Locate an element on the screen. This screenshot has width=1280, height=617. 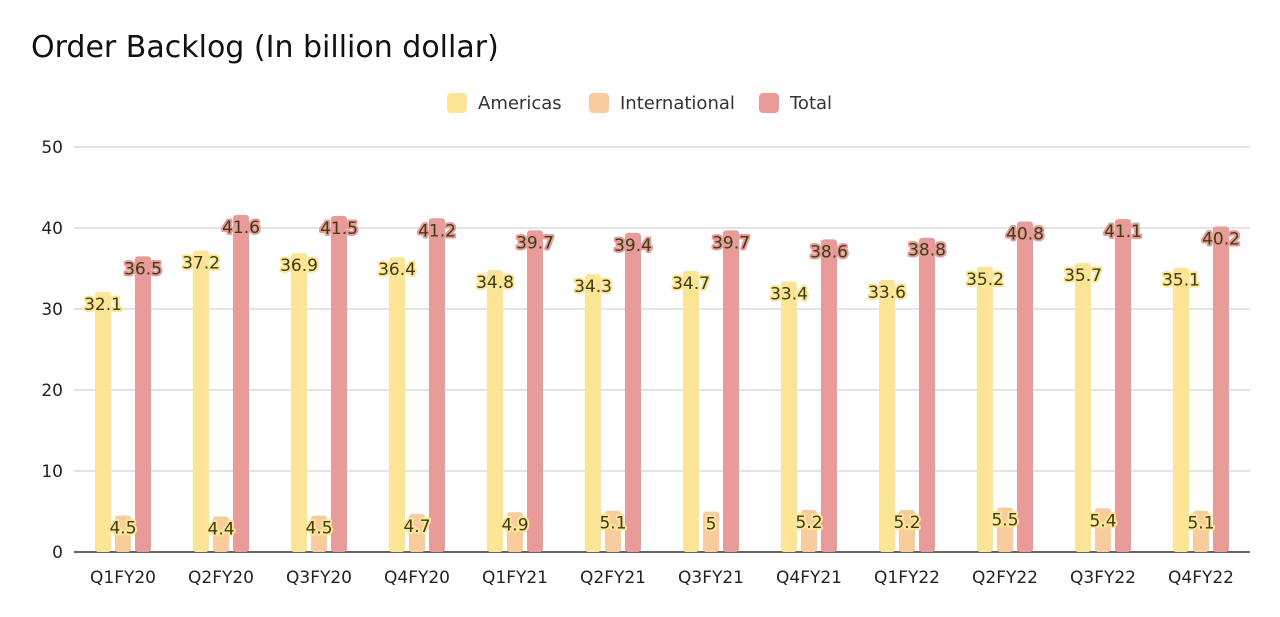
legend-item: Americas is located at coordinates (504, 103).